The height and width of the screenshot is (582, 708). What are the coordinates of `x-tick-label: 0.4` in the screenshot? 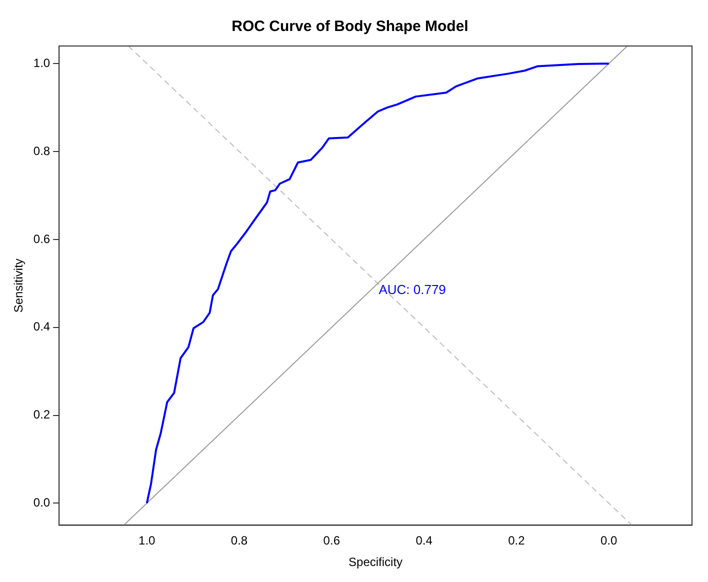 It's located at (424, 541).